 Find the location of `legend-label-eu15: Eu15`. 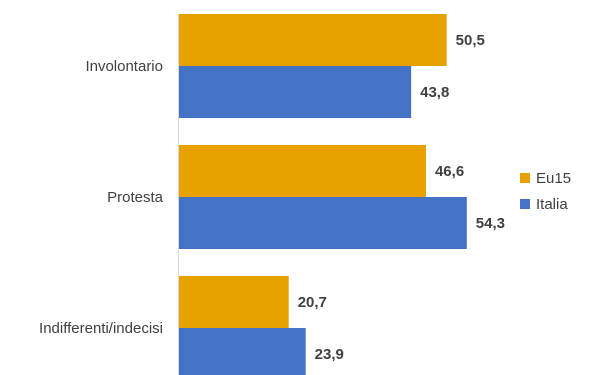

legend-label-eu15: Eu15 is located at coordinates (553, 178).